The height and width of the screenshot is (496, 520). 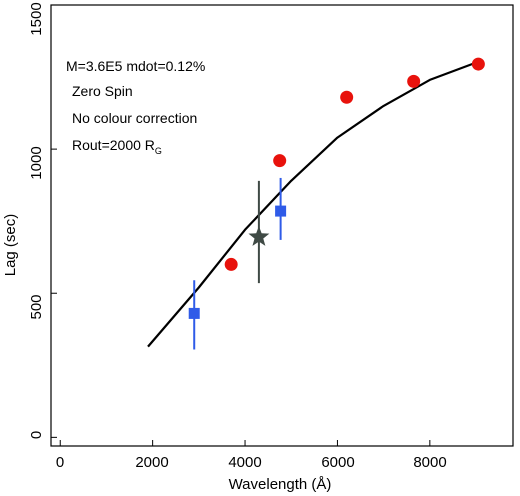 What do you see at coordinates (429, 462) in the screenshot?
I see `x-tick-label-4: 8000` at bounding box center [429, 462].